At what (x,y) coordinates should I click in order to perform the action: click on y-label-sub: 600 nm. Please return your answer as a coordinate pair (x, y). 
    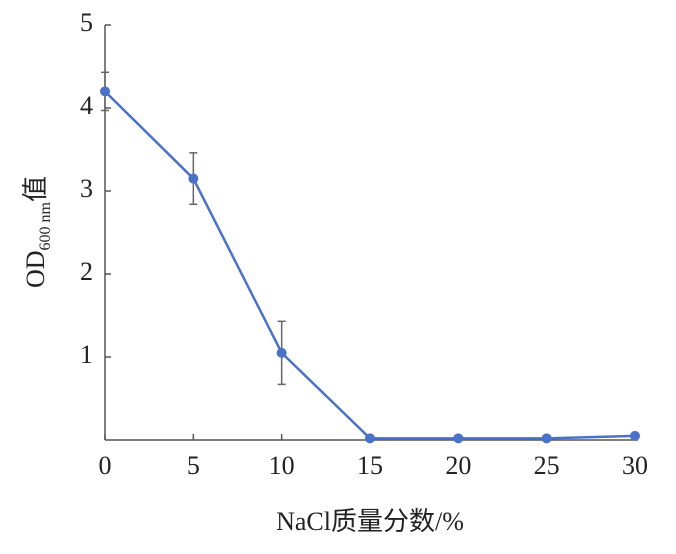
    Looking at the image, I should click on (45, 225).